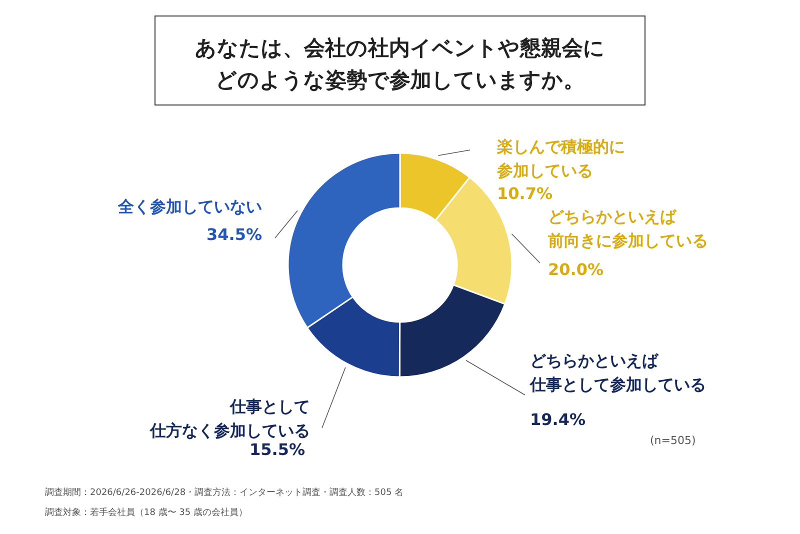 The image size is (800, 534). What do you see at coordinates (189, 206) in the screenshot?
I see `slice-label: 全く参加していない` at bounding box center [189, 206].